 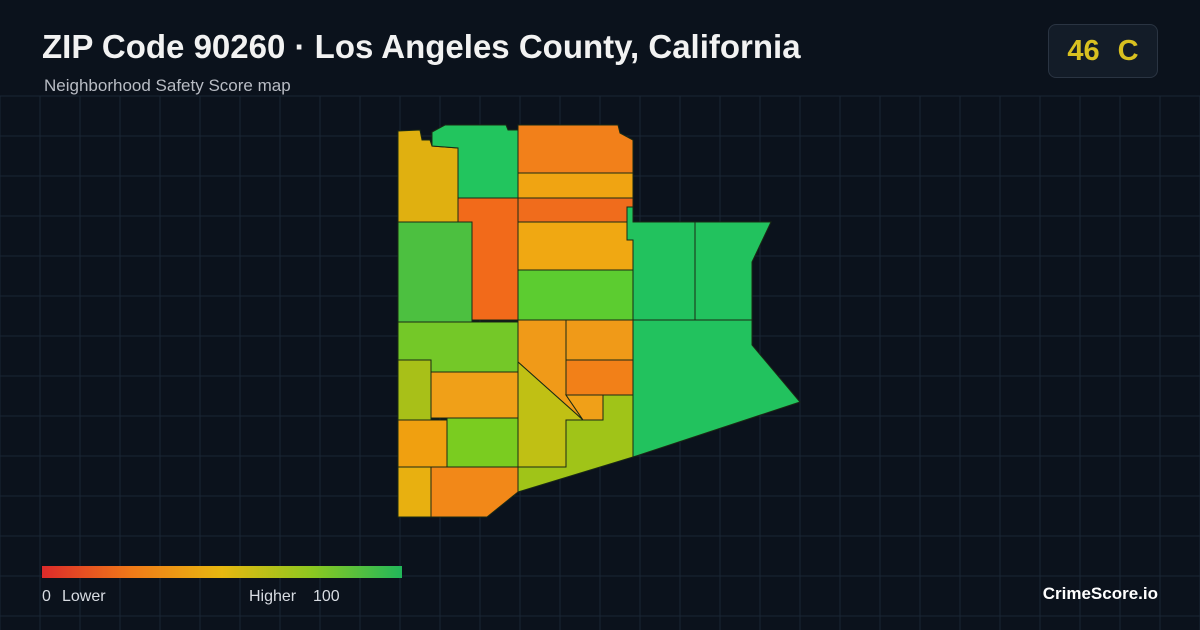 What do you see at coordinates (1100, 593) in the screenshot?
I see `brand: CrimeScore.io` at bounding box center [1100, 593].